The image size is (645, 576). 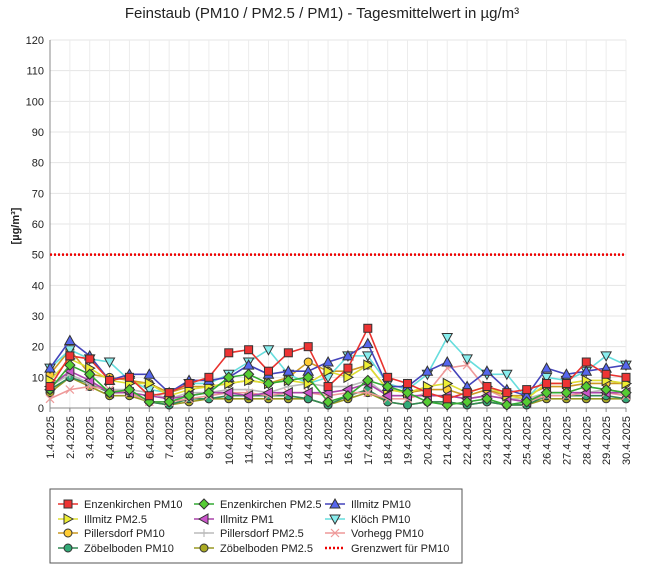 I want to click on x-tick-label: 28.4.2025, so click(x=587, y=440).